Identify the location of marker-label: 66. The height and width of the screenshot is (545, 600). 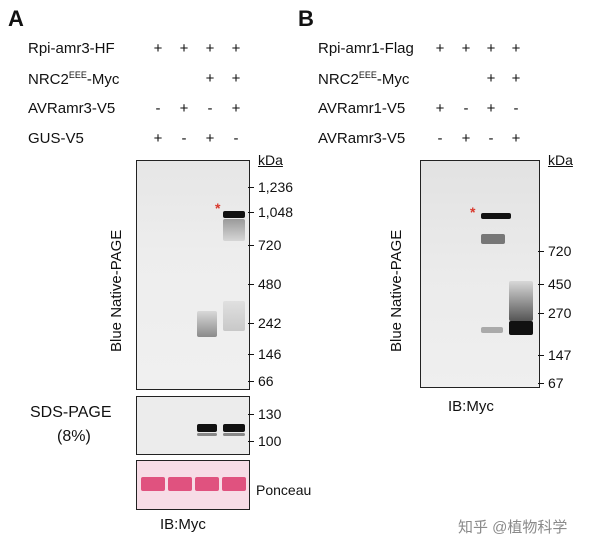
(266, 381).